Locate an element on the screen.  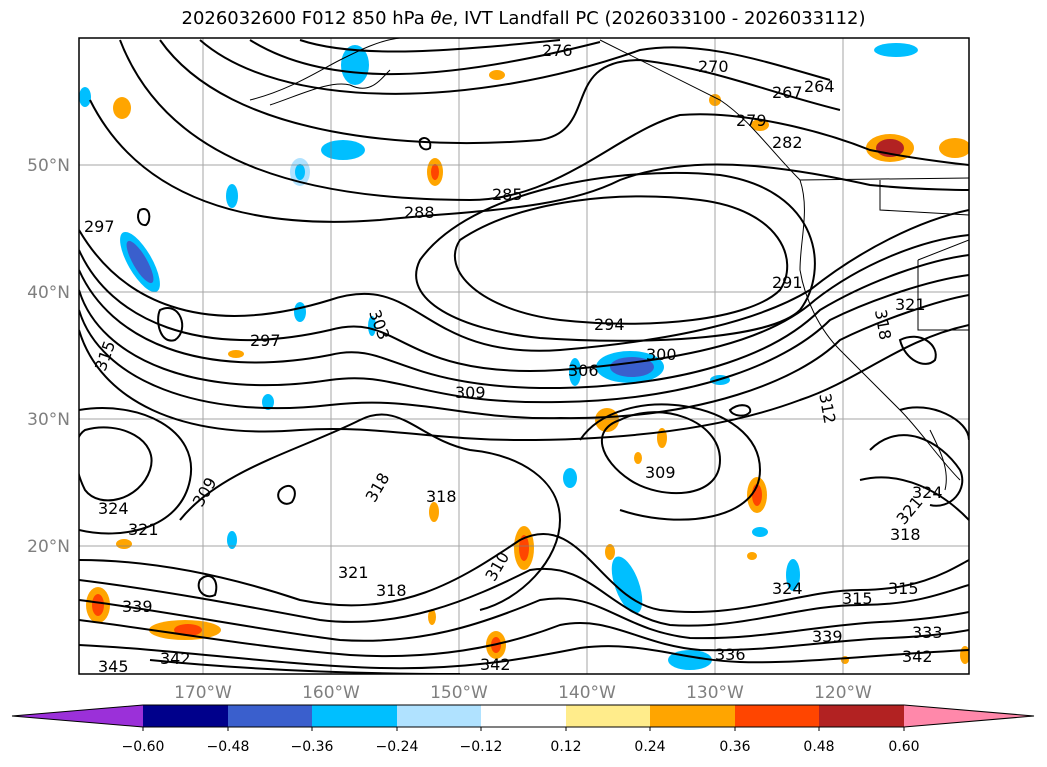
contour-label: 267 is located at coordinates (787, 92).